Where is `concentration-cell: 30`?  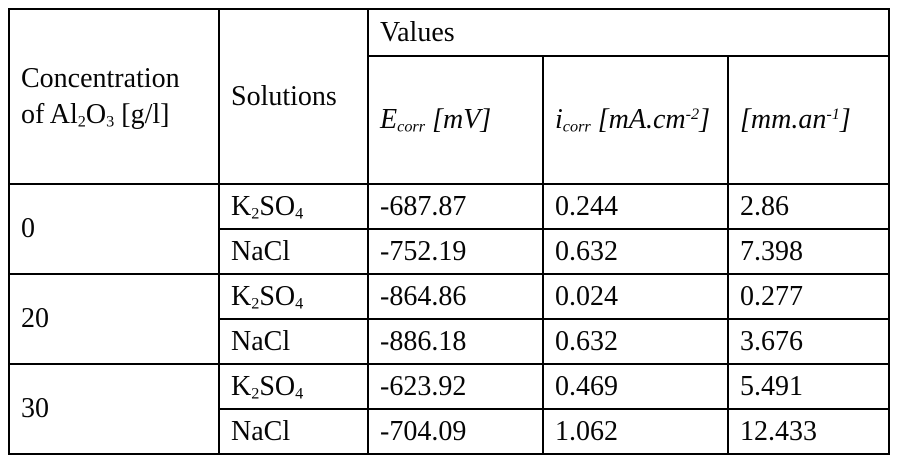
concentration-cell: 30 is located at coordinates (114, 409).